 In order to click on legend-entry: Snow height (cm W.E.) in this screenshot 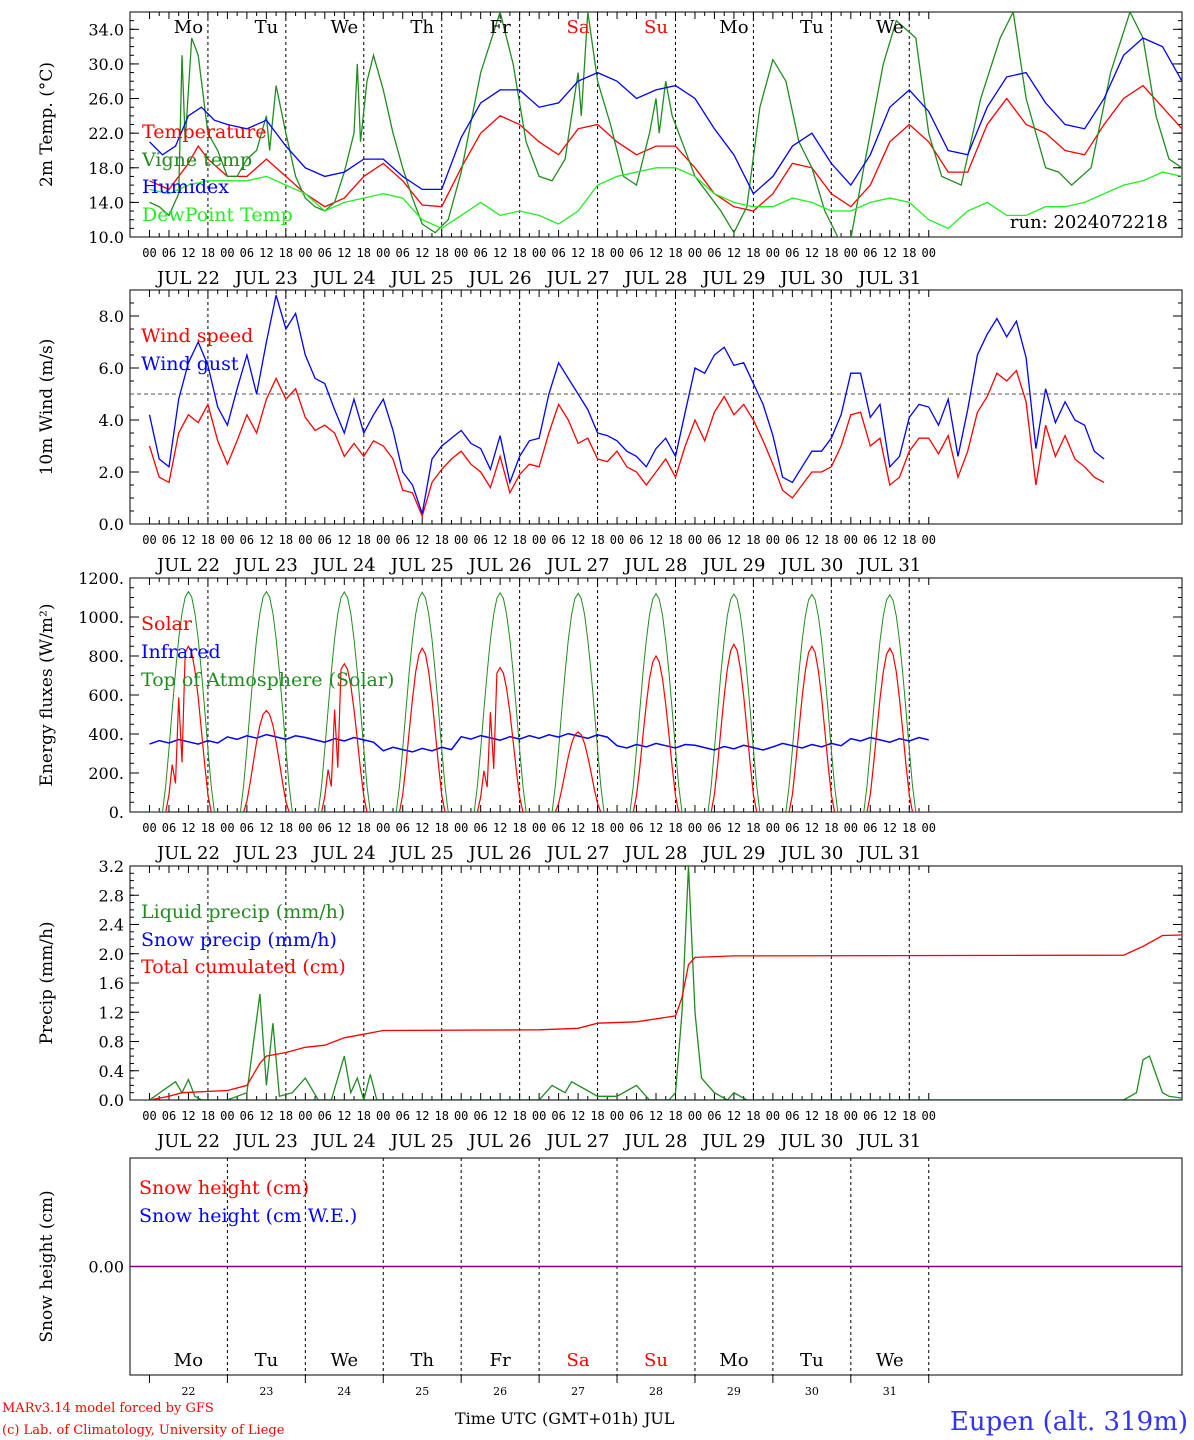, I will do `click(248, 1216)`.